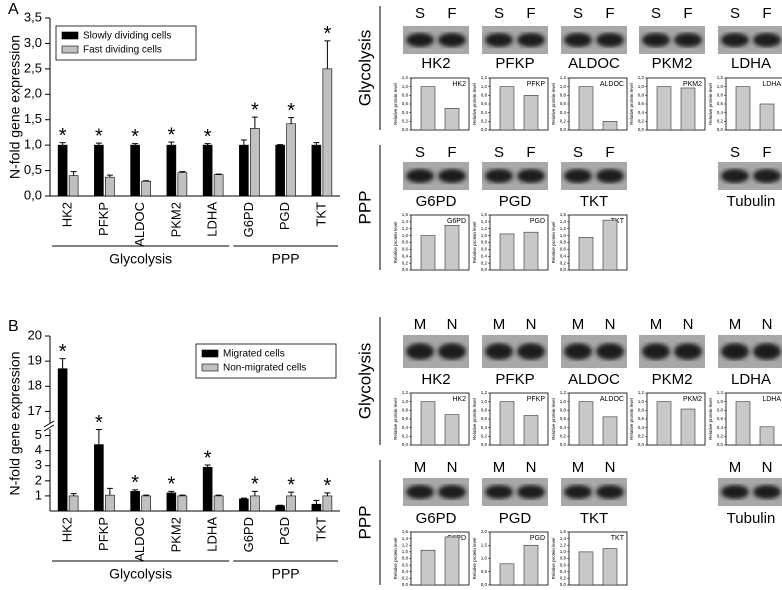 This screenshot has width=782, height=590. I want to click on y-tick-label: 0,6, so click(405, 249).